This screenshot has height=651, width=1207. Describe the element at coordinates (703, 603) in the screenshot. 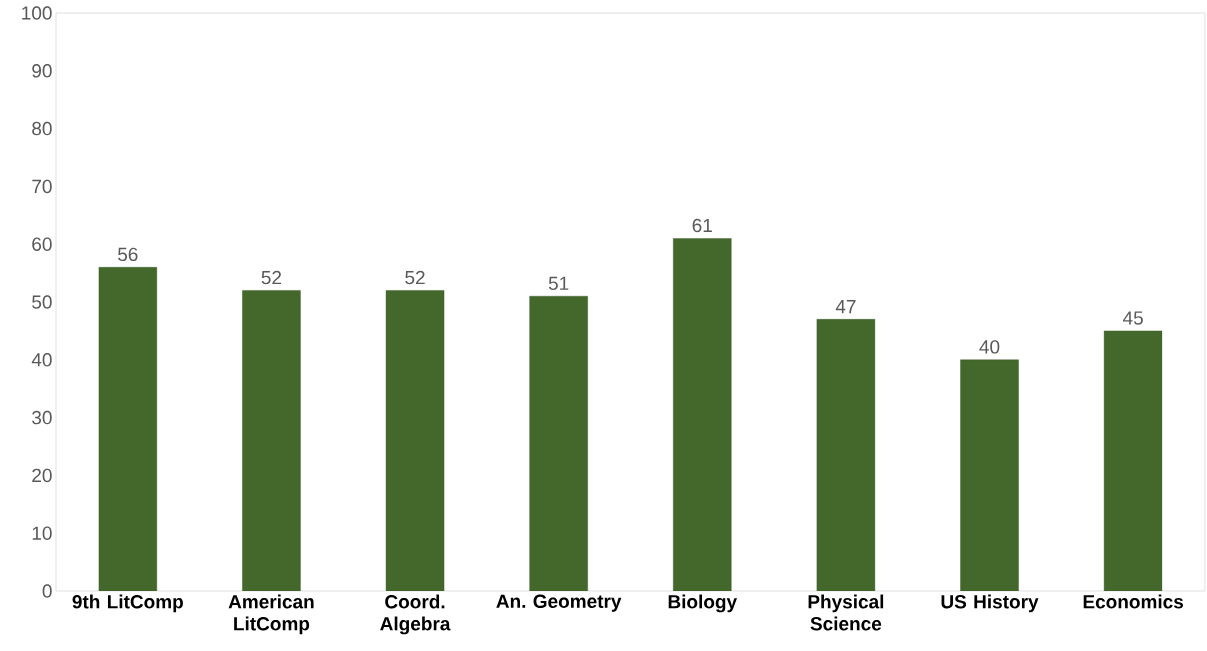

I see `x-tick-label: Biology` at that location.